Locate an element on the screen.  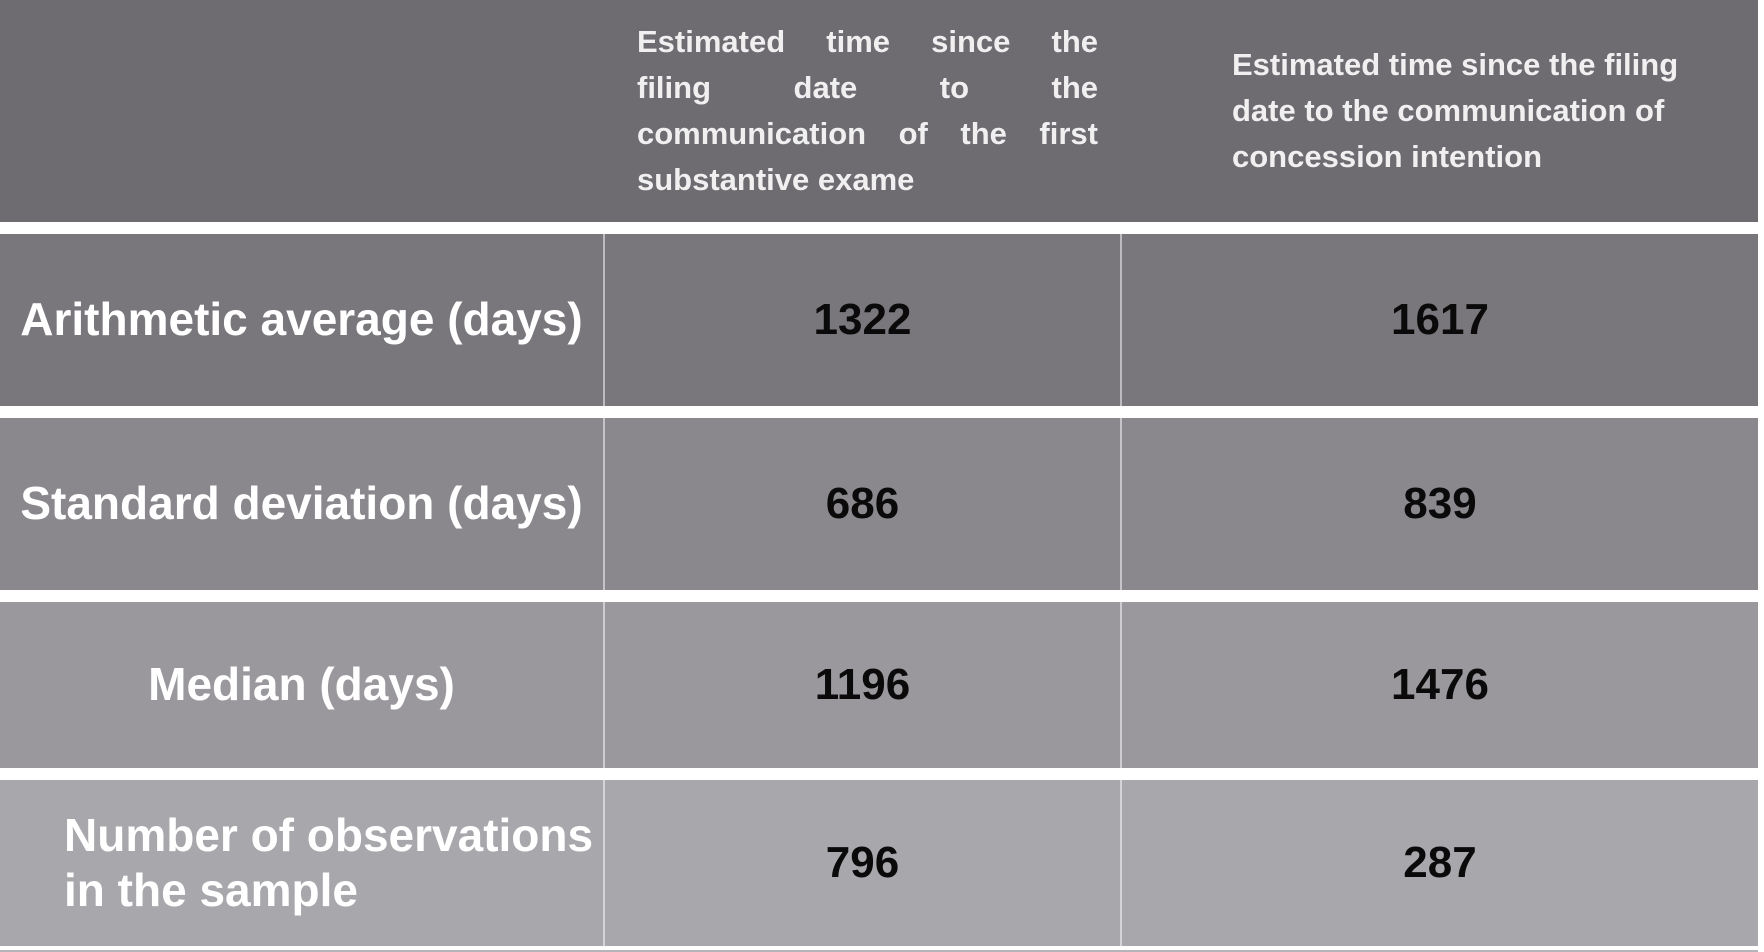
value-concession-intention: 839 is located at coordinates (1440, 503).